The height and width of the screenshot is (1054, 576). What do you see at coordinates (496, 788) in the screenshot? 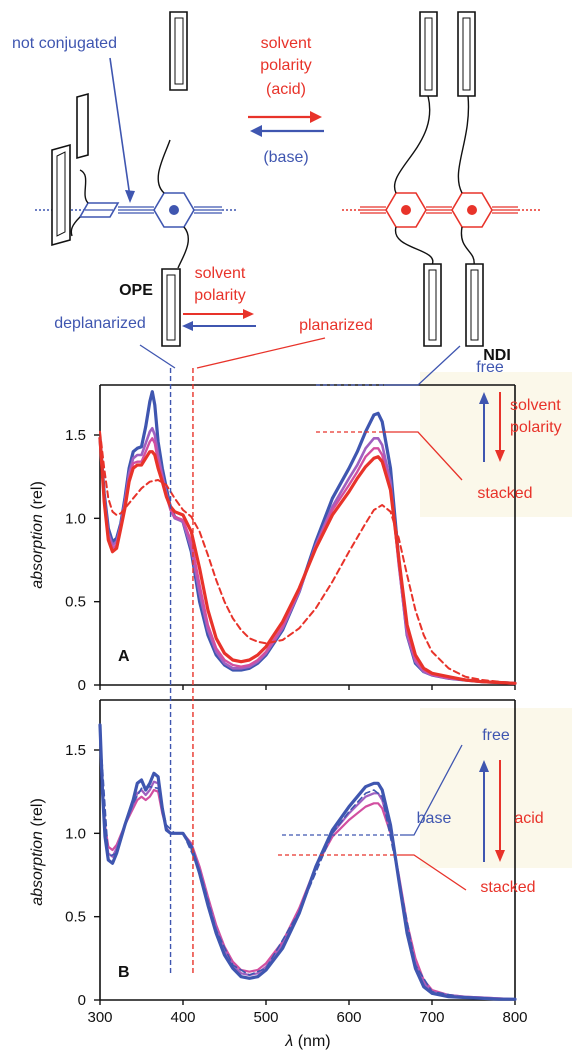
I see `panel-b-legend-bg` at bounding box center [496, 788].